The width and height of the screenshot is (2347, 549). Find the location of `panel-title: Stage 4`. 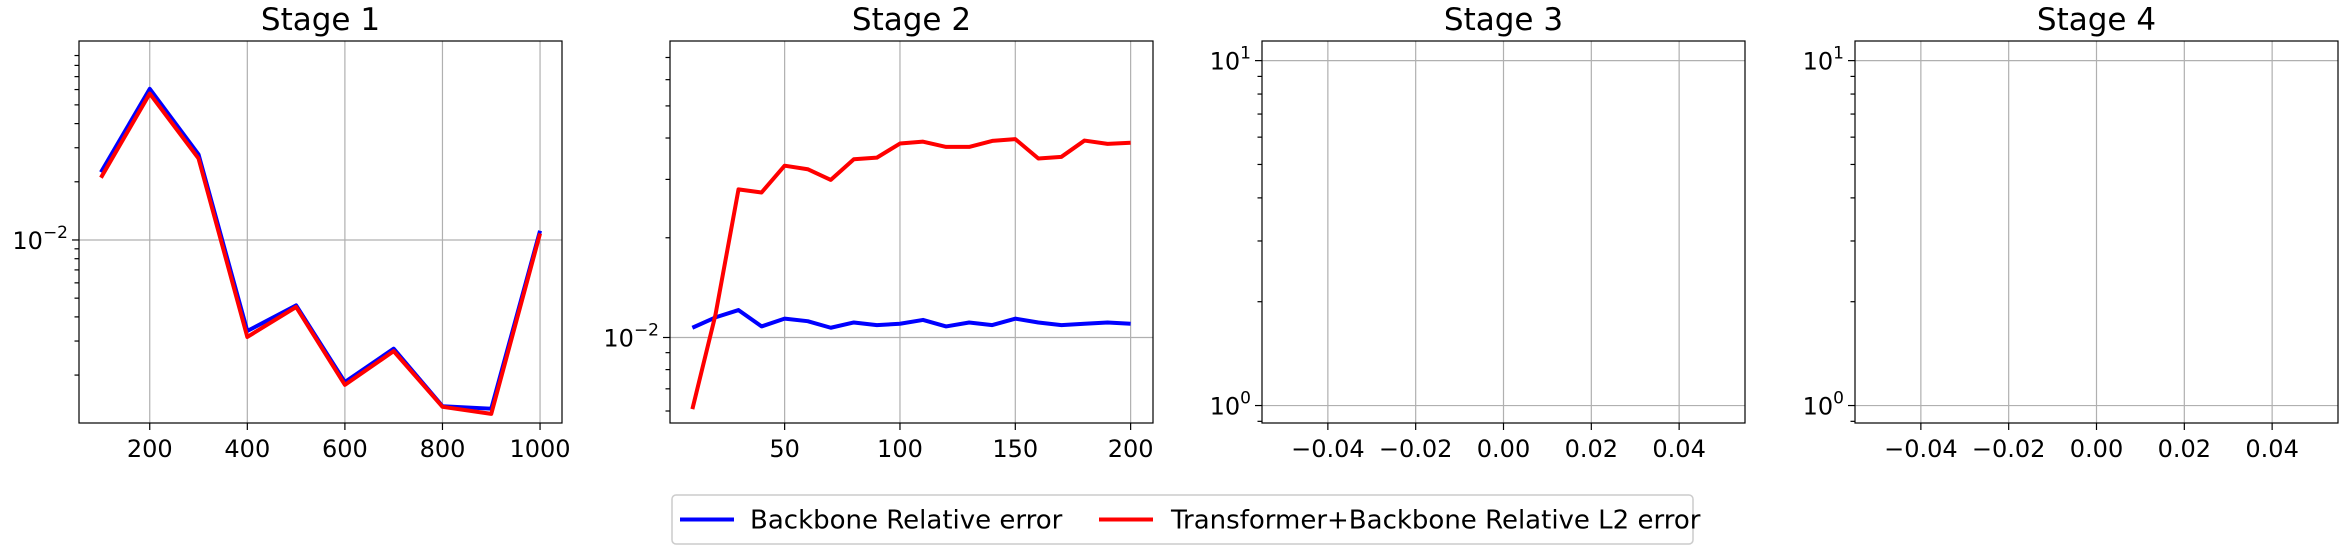

panel-title: Stage 4 is located at coordinates (2096, 20).